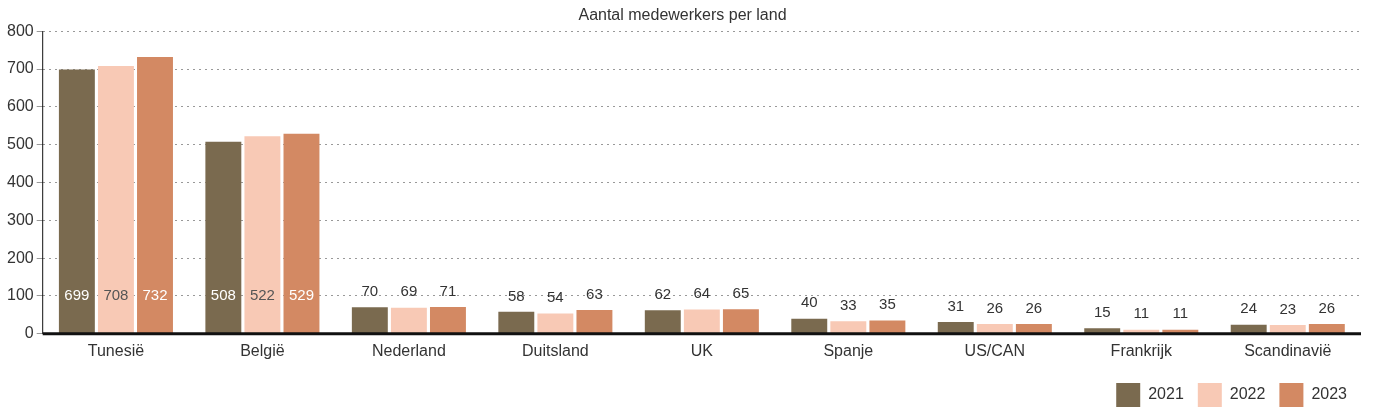 The width and height of the screenshot is (1381, 417). I want to click on data-label: 23, so click(1288, 308).